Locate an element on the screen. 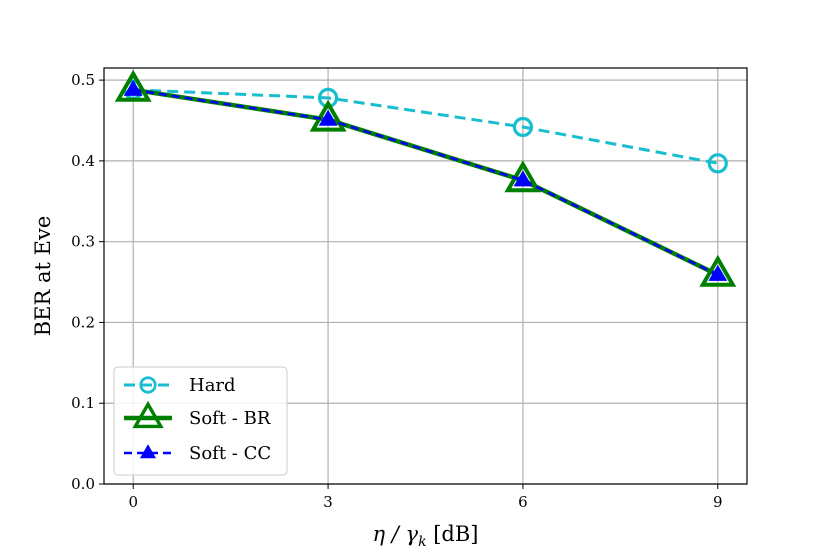 Image resolution: width=830 pixels, height=554 pixels. y-axis-label: BER at Eve is located at coordinates (43, 276).